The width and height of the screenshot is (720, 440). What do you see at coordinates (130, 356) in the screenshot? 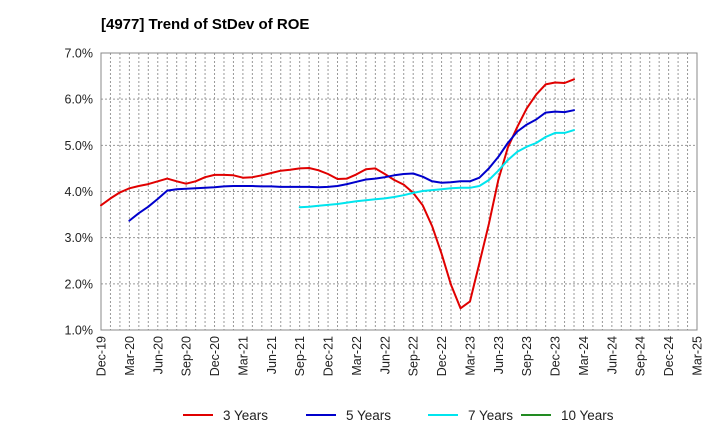
I see `x-tick-label: Mar-20` at bounding box center [130, 356].